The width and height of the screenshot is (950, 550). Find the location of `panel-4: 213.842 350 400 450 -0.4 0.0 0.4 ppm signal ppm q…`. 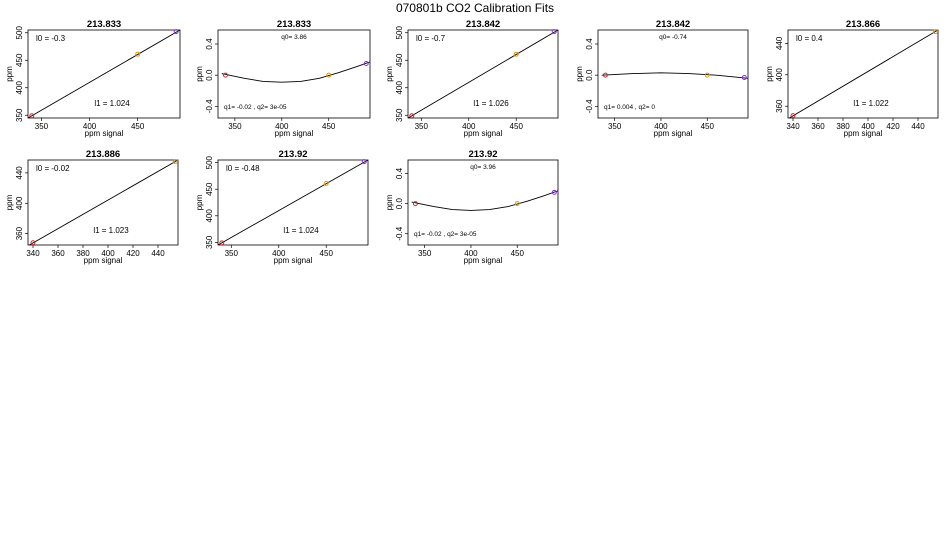

panel-4: 213.842 350 400 450 -0.4 0.0 0.4 ppm signal ppm q… is located at coordinates (662, 78).